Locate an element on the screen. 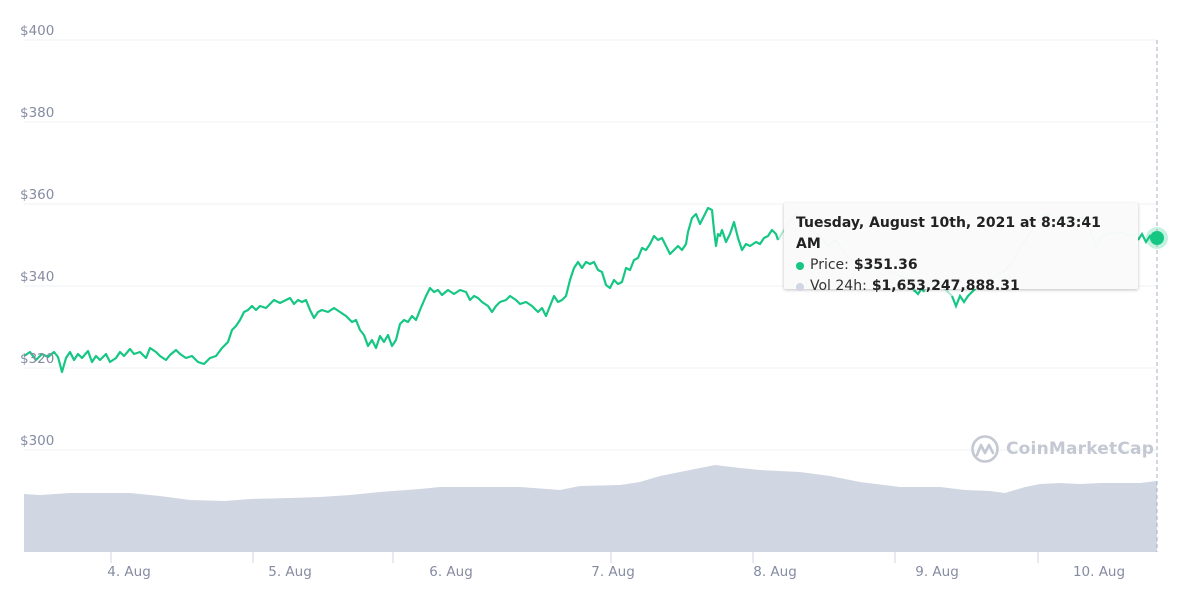 The height and width of the screenshot is (603, 1193). tooltip-price-label: Price: is located at coordinates (829, 265).